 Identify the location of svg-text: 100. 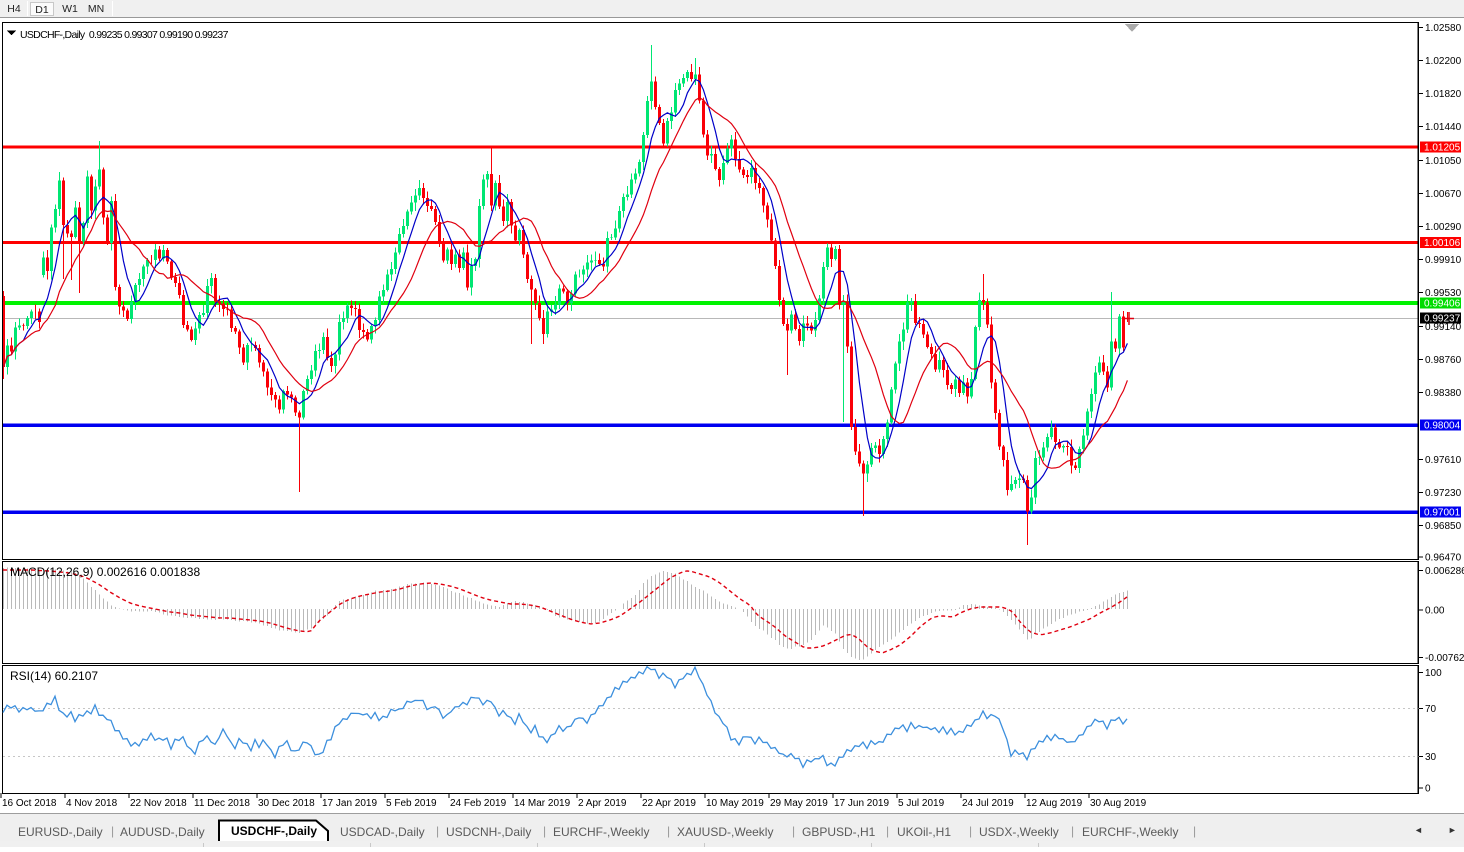
(1433, 673).